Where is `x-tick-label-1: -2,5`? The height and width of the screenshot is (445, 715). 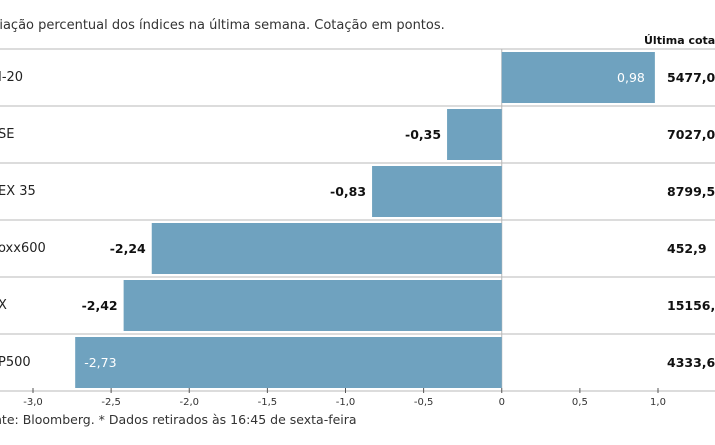
x-tick-label-1: -2,5 is located at coordinates (111, 402).